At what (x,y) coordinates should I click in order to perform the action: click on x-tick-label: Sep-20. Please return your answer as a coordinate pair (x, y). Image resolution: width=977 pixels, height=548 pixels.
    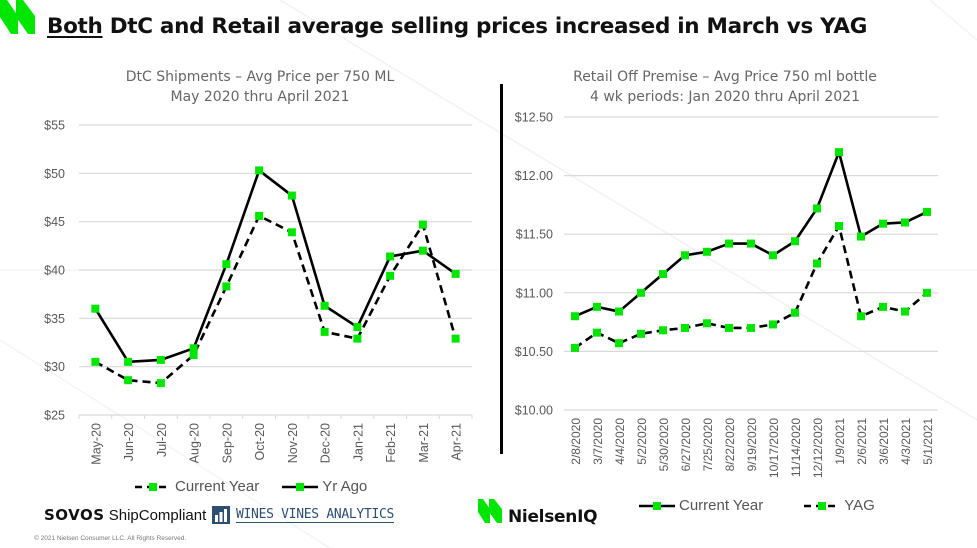
    Looking at the image, I should click on (227, 443).